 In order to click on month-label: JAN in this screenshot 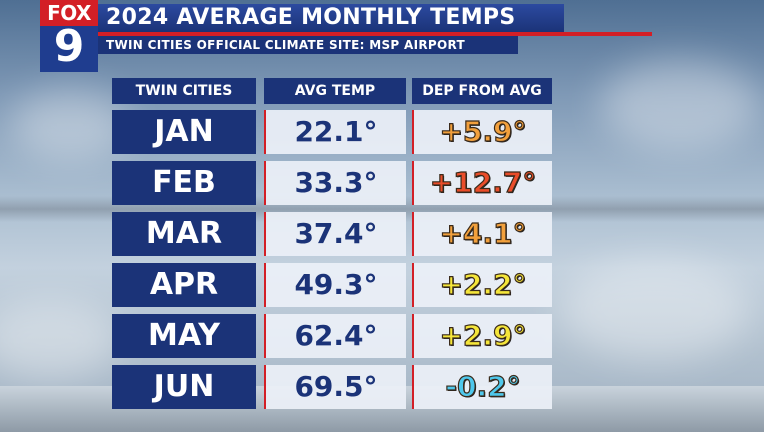, I will do `click(184, 132)`.